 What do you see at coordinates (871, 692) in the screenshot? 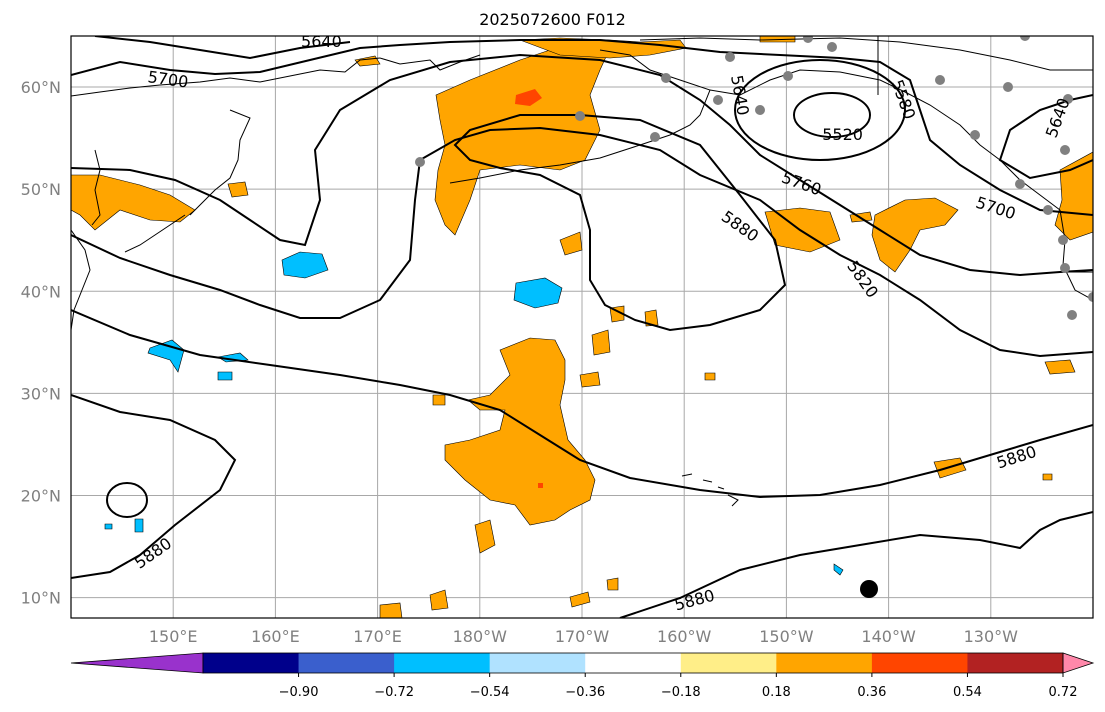
I see `colorbar-tick-label: 0.36` at bounding box center [871, 692].